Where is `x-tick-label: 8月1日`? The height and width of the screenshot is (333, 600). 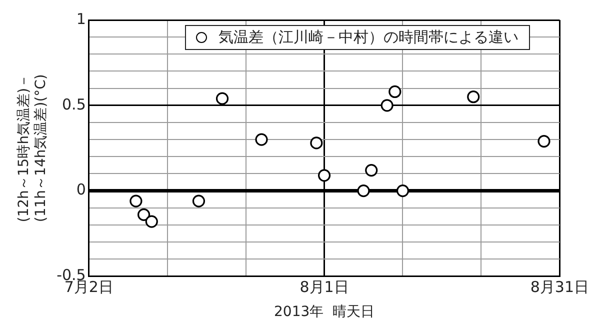
x-tick-label: 8月1日 is located at coordinates (324, 287).